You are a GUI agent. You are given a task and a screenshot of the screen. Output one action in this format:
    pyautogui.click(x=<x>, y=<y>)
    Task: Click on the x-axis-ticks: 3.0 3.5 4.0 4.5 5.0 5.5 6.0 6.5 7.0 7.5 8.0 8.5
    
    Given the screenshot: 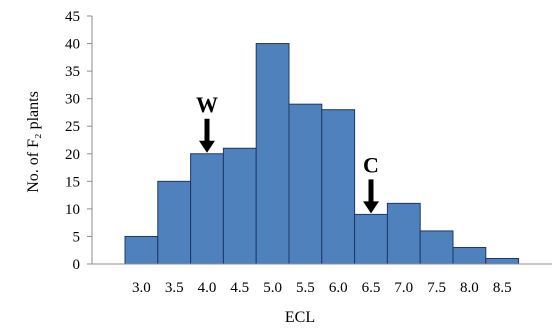 What is the action you would take?
    pyautogui.click(x=322, y=288)
    